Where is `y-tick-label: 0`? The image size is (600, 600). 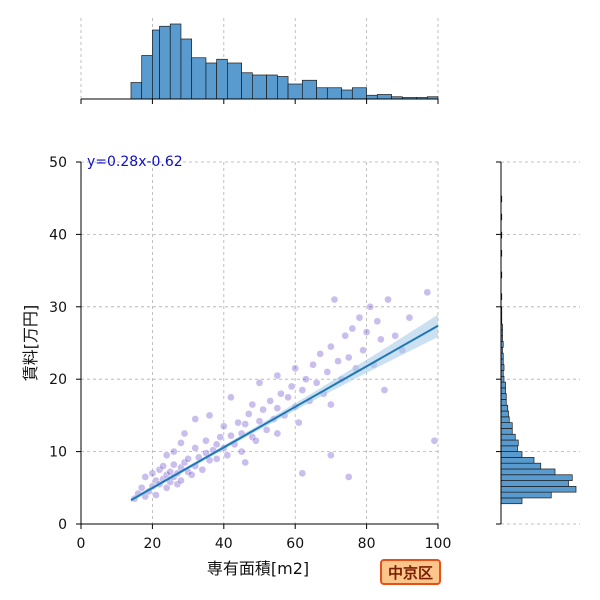
y-tick-label: 0 is located at coordinates (62, 525).